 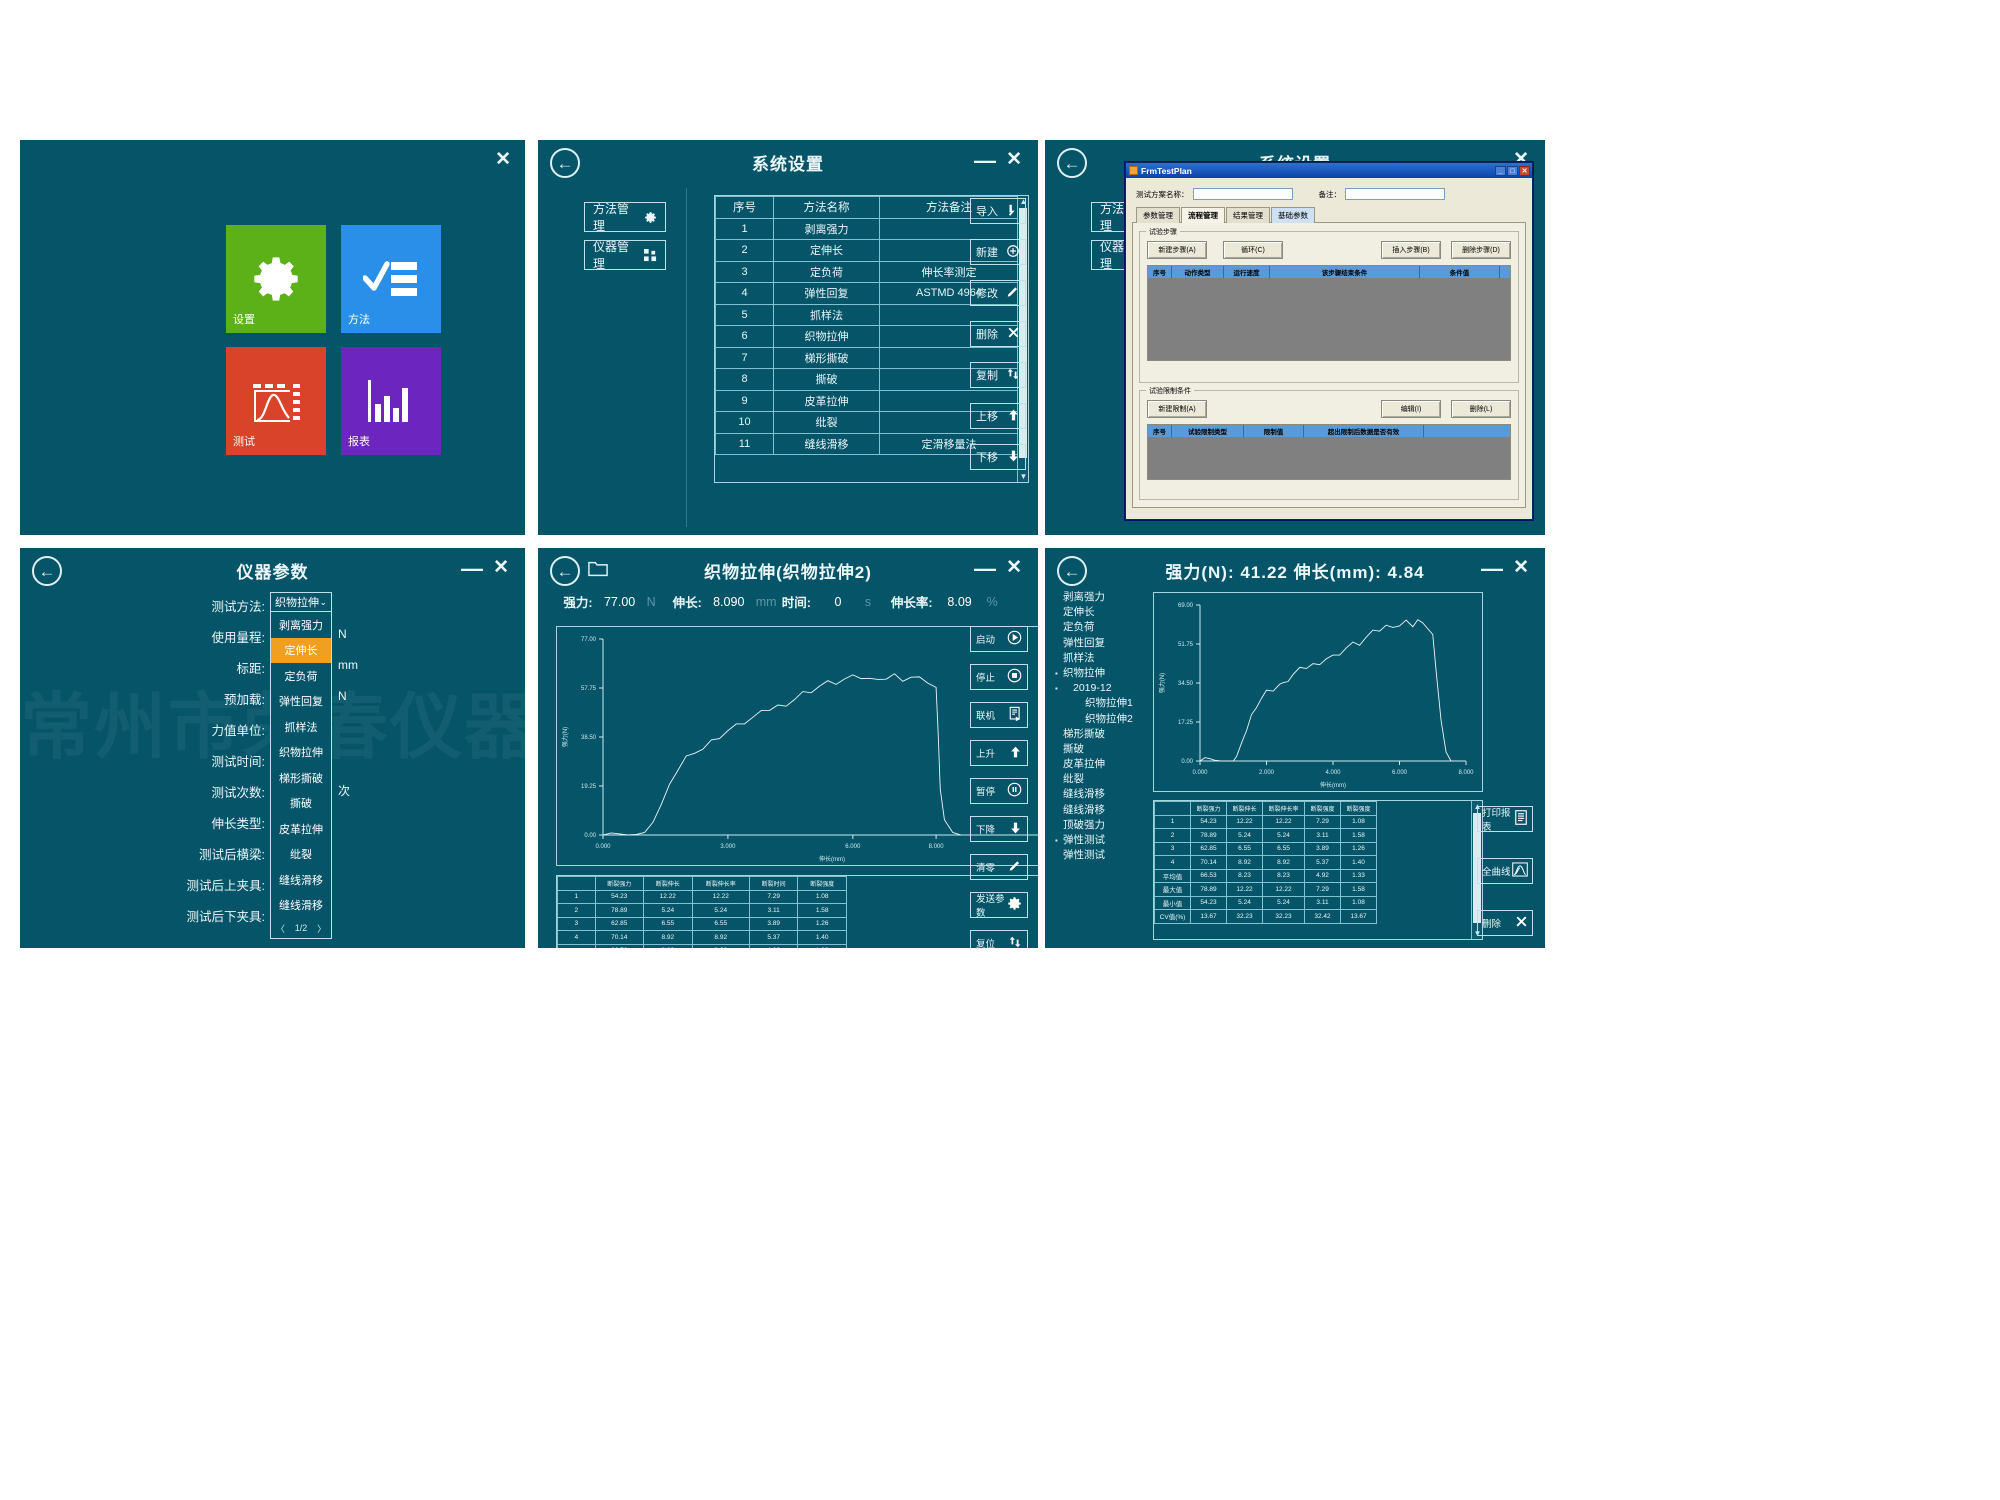 I want to click on scroll-thumb, so click(x=1023, y=333).